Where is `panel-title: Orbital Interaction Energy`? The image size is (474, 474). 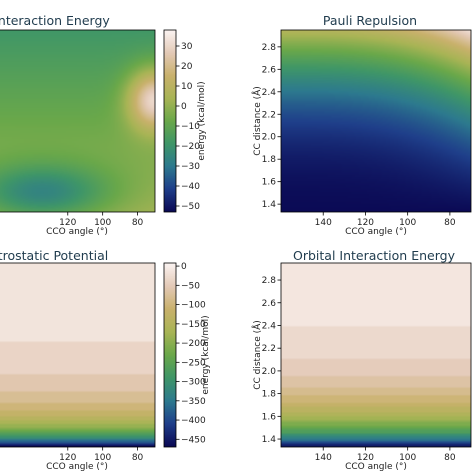 panel-title: Orbital Interaction Energy is located at coordinates (374, 255).